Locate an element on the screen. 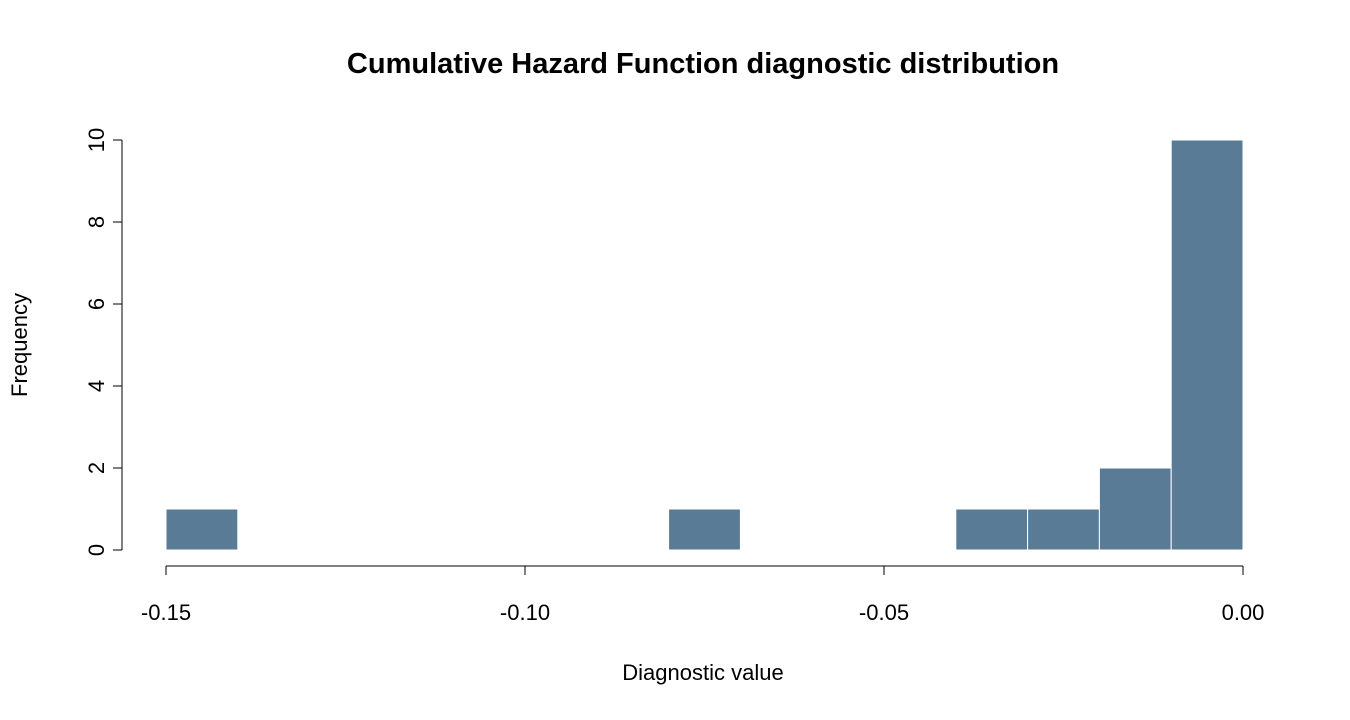  x-axis: -0.15 -0.10 -0.05 0.00 is located at coordinates (703, 595).